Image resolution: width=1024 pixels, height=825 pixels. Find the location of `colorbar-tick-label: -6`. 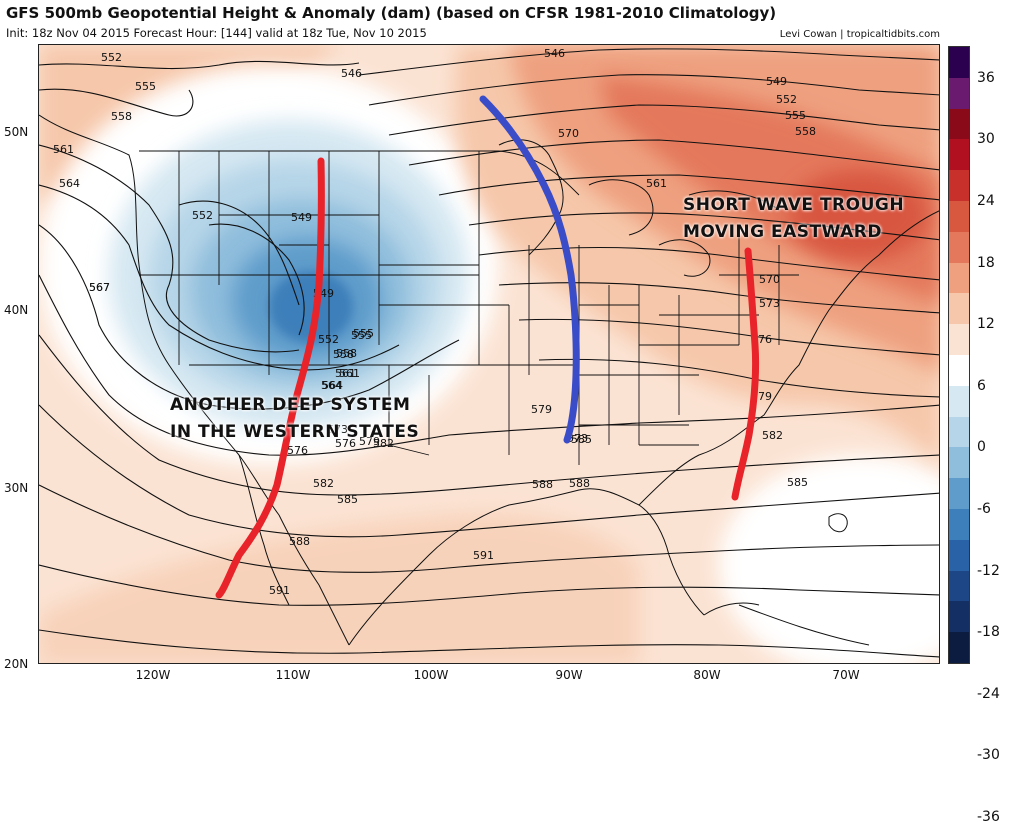

colorbar-tick-label: -6 is located at coordinates (984, 509).